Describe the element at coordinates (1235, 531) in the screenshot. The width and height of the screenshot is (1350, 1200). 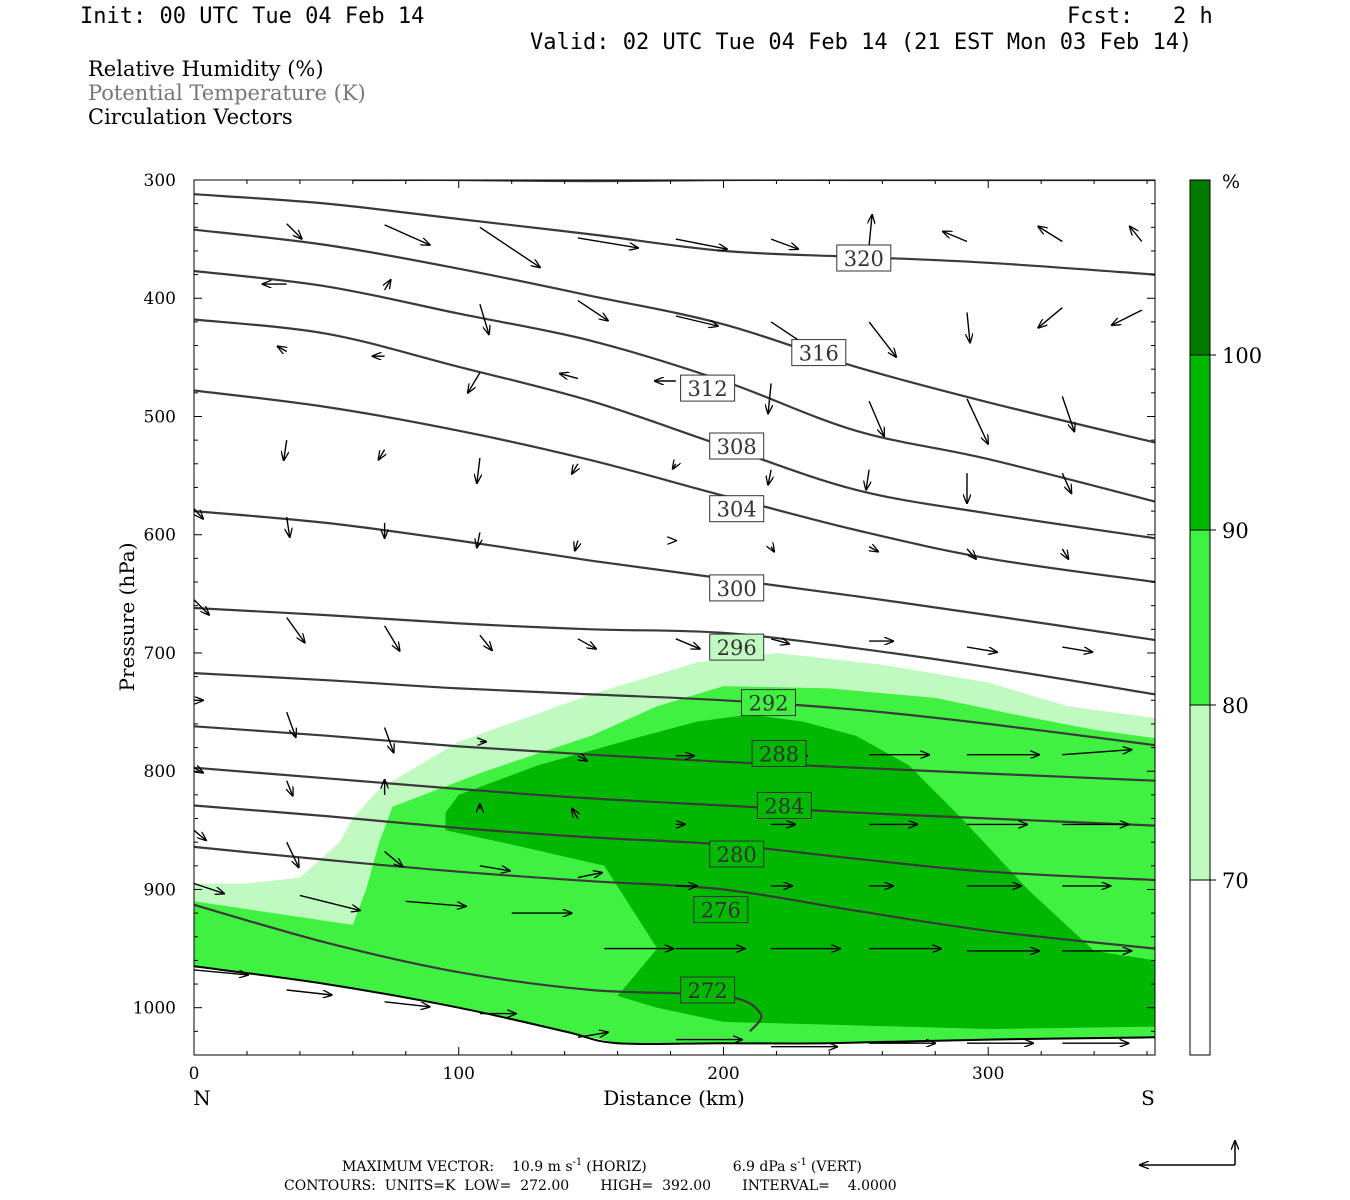
I see `colorbar-label-90: 90` at that location.